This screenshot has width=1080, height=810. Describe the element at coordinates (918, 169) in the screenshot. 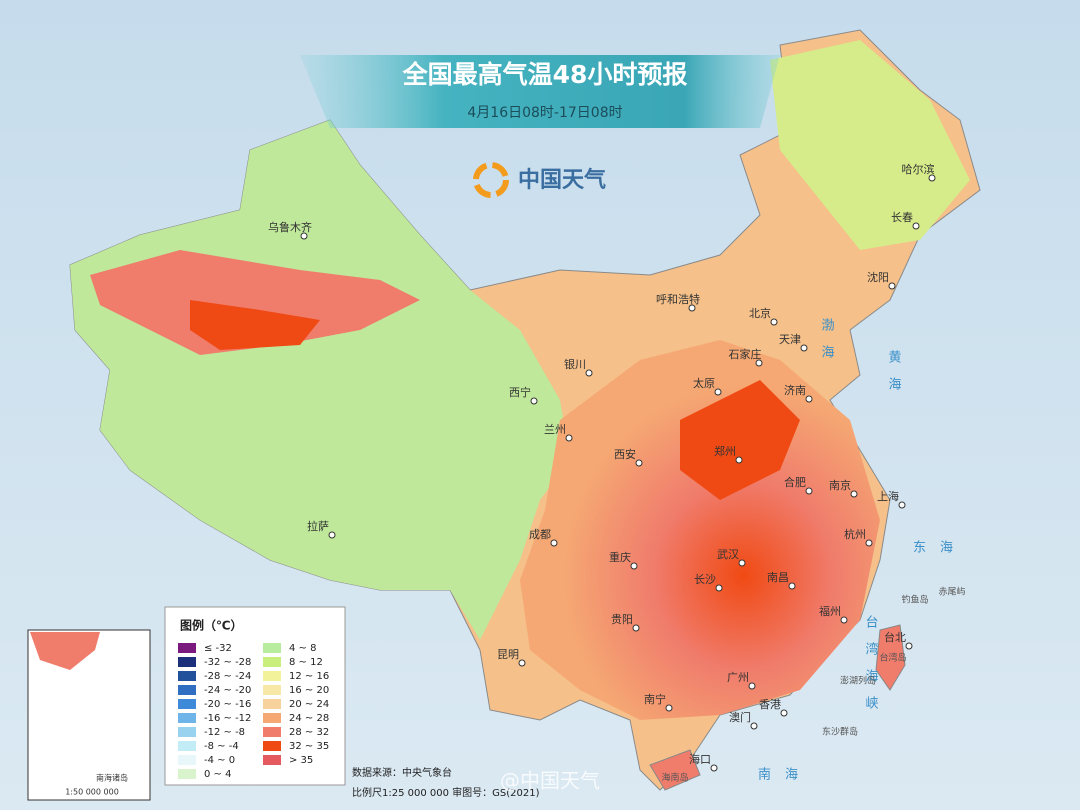

I see `city-label: 哈尔滨` at that location.